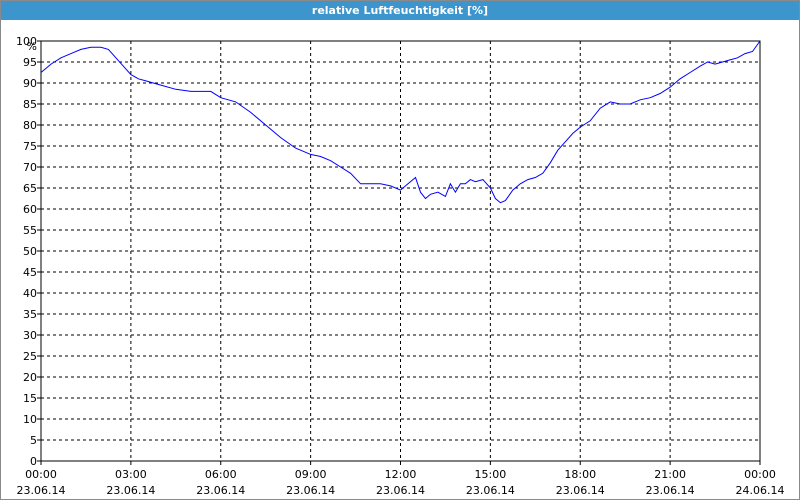  I want to click on y-tick-label: 45, so click(30, 272).